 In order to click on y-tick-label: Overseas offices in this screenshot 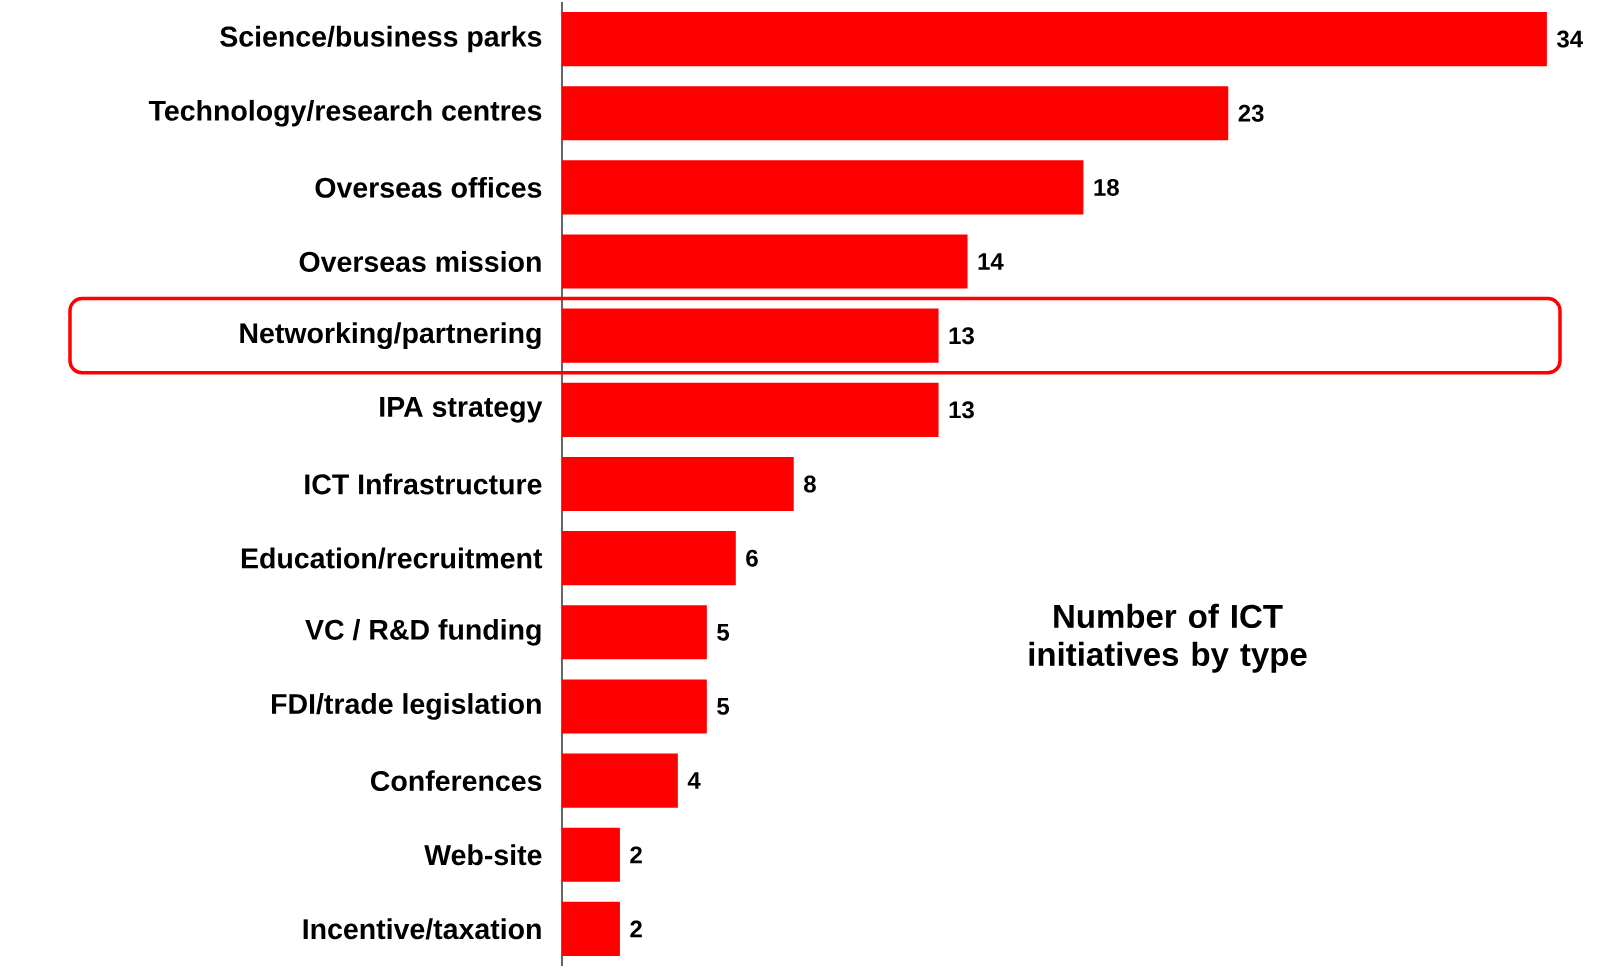, I will do `click(428, 187)`.